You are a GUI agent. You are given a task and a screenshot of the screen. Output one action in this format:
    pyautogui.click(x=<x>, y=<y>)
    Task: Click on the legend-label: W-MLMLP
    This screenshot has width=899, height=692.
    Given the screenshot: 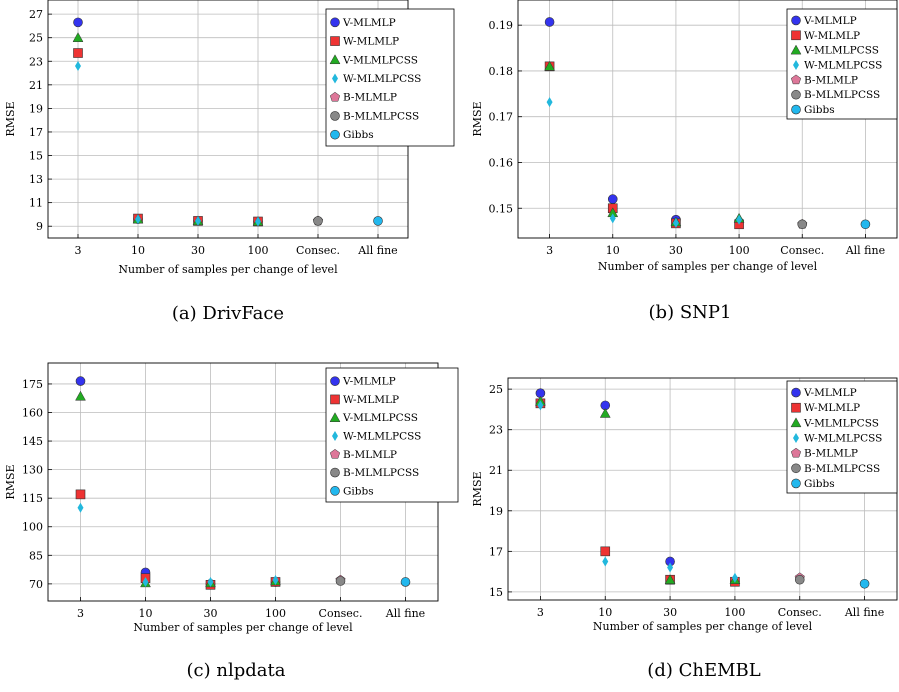 What is the action you would take?
    pyautogui.click(x=371, y=400)
    